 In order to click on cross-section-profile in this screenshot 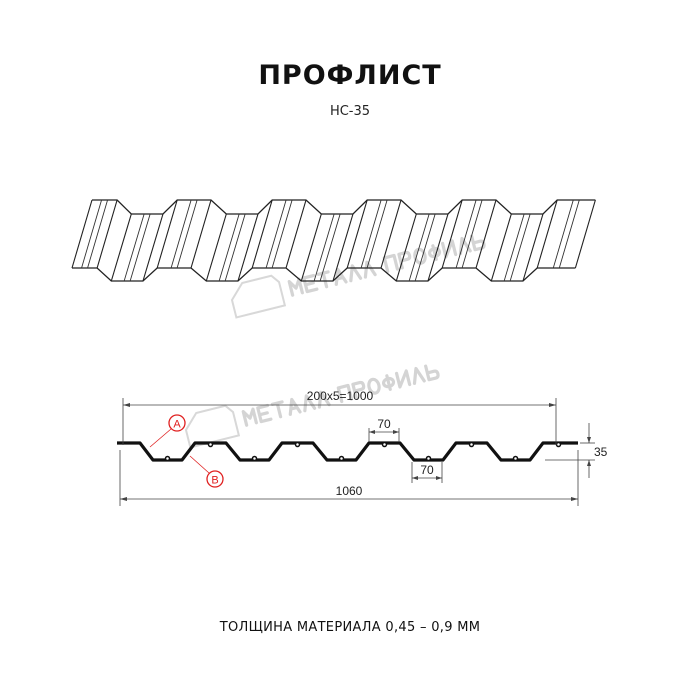, I will do `click(347, 451)`.